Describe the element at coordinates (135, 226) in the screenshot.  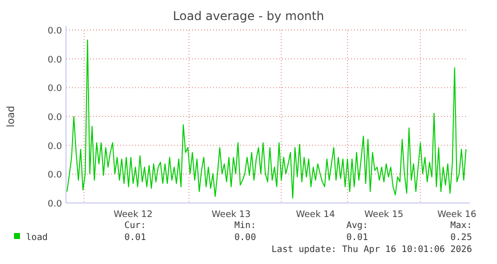
I see `text: Cur:` at that location.